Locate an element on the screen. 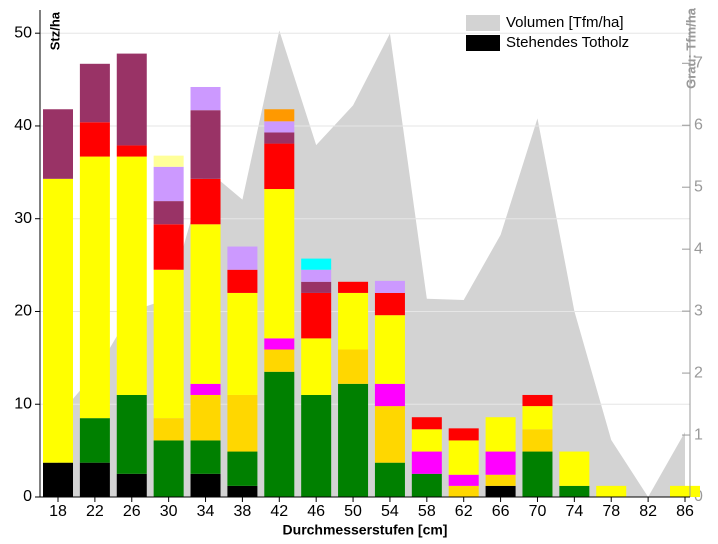 The height and width of the screenshot is (544, 718). x-tick-label: 70 is located at coordinates (538, 511).